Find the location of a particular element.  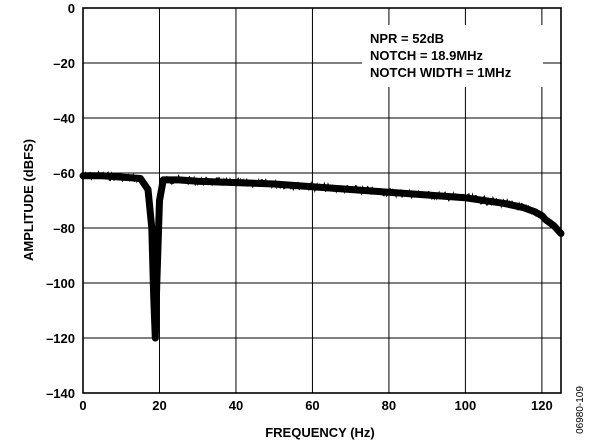

annotation-notch: NOTCH = 18.9MHz is located at coordinates (427, 55).